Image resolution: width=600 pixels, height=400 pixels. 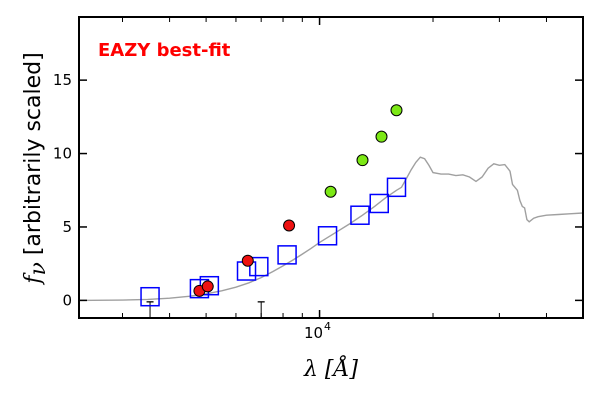 What do you see at coordinates (313, 333) in the screenshot?
I see `x-tick-label-major: 10` at bounding box center [313, 333].